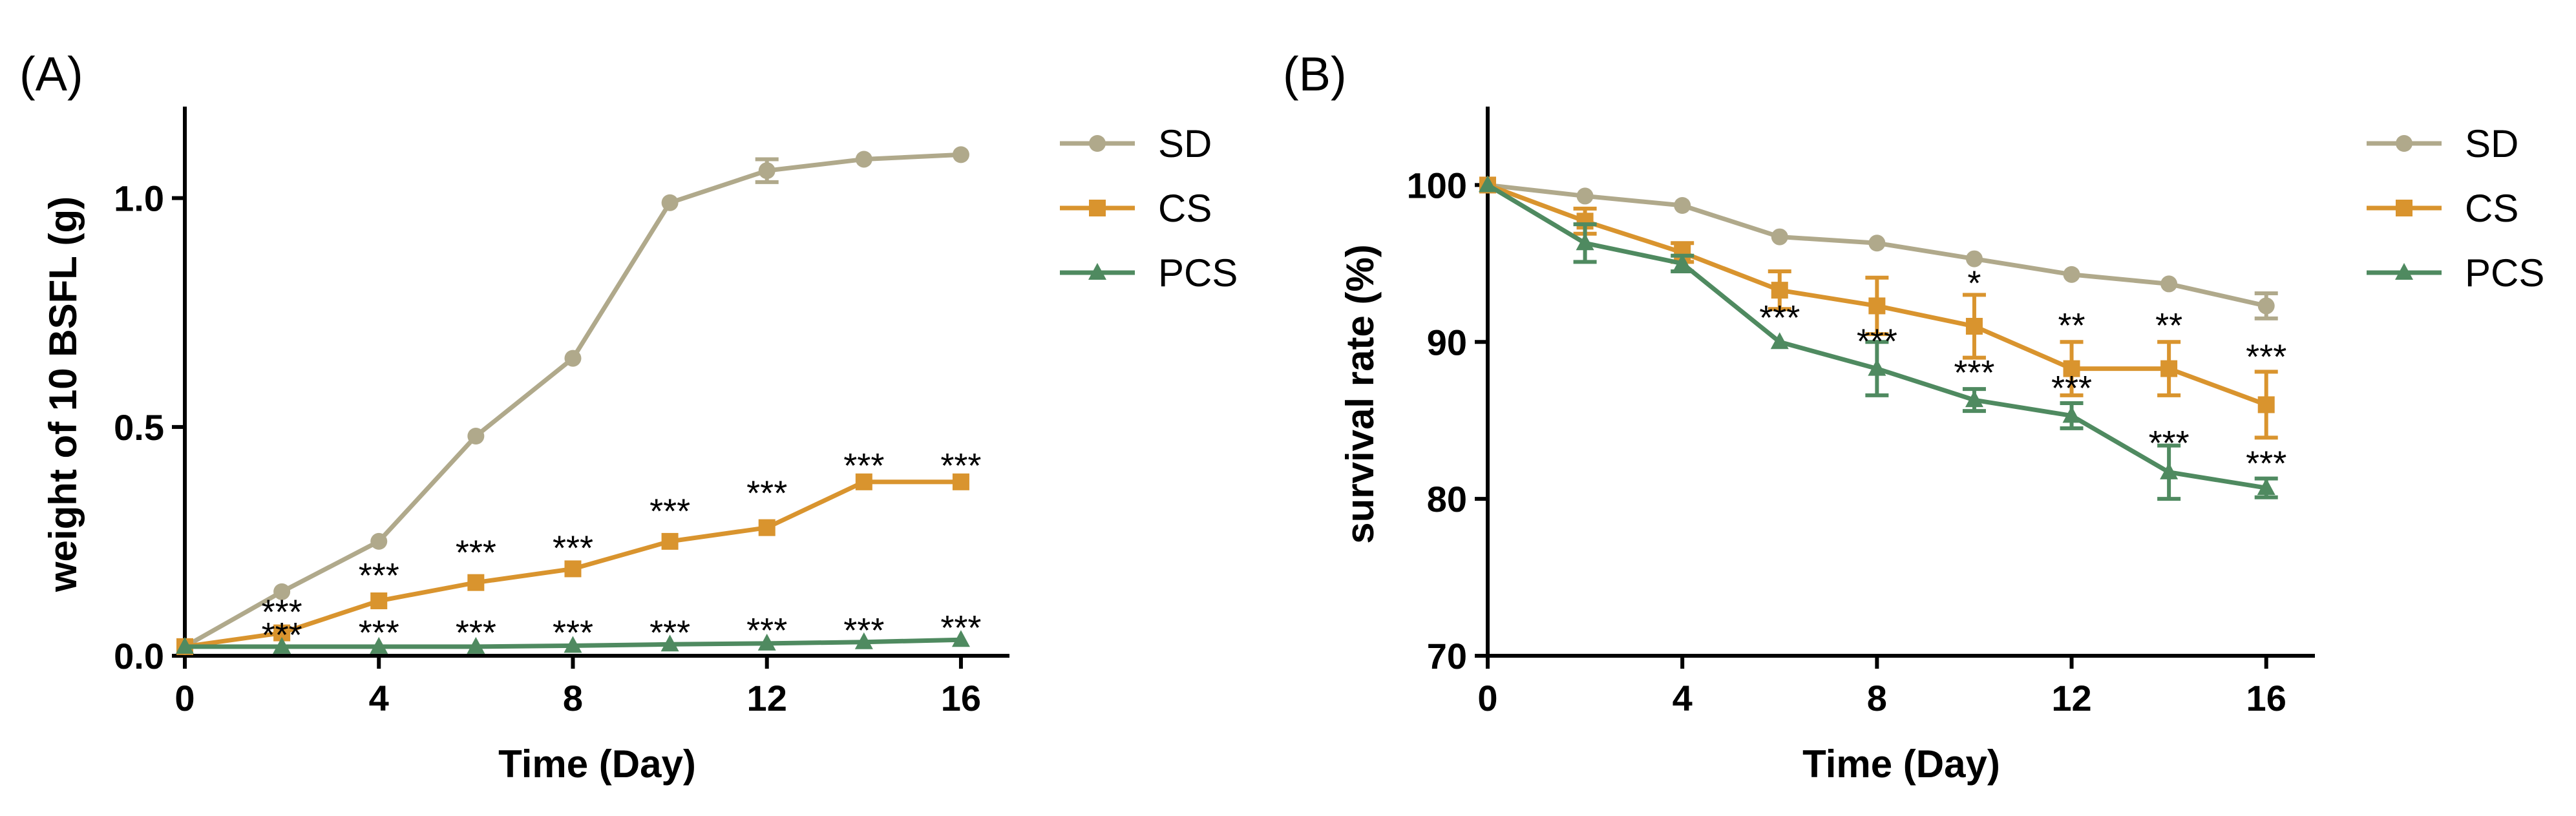 The image size is (2576, 816). I want to click on legend-label: CS, so click(1185, 209).